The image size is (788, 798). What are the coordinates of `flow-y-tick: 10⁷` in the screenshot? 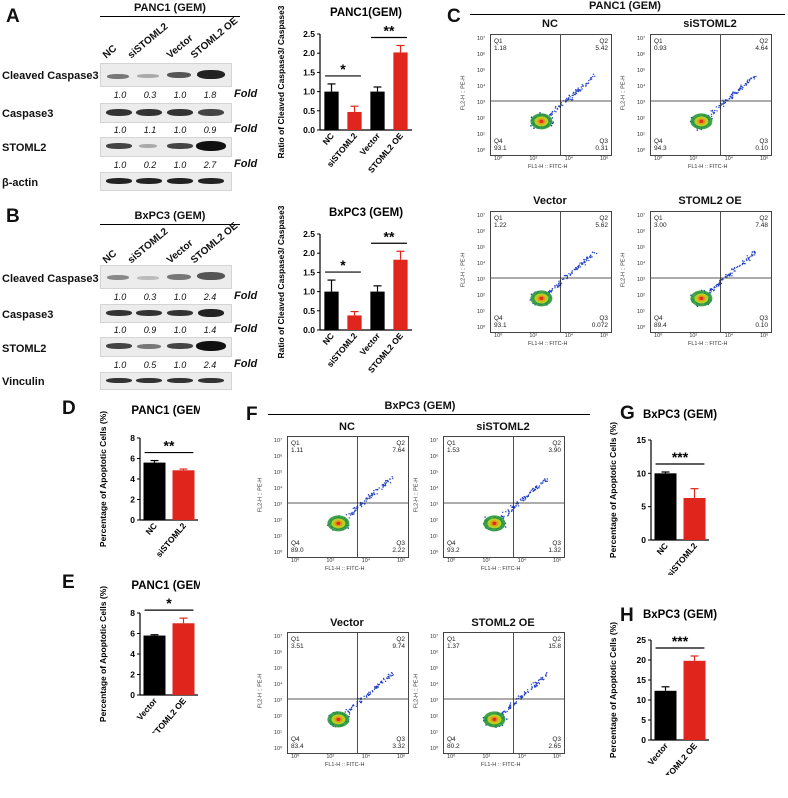 It's located at (434, 637).